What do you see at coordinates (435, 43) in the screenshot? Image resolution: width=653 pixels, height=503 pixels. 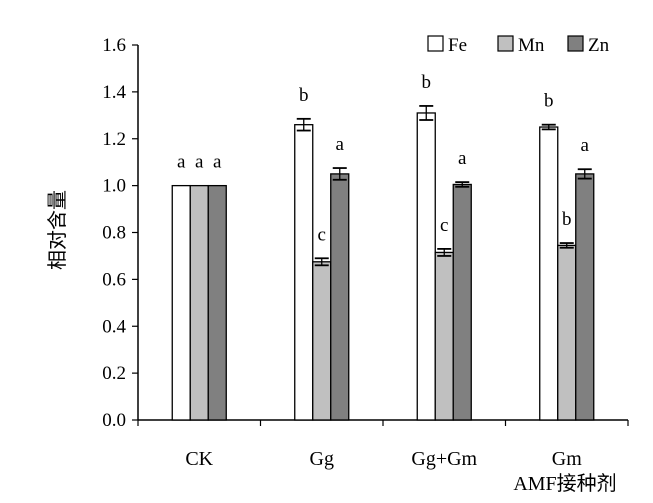 I see `legend-swatch-fe` at bounding box center [435, 43].